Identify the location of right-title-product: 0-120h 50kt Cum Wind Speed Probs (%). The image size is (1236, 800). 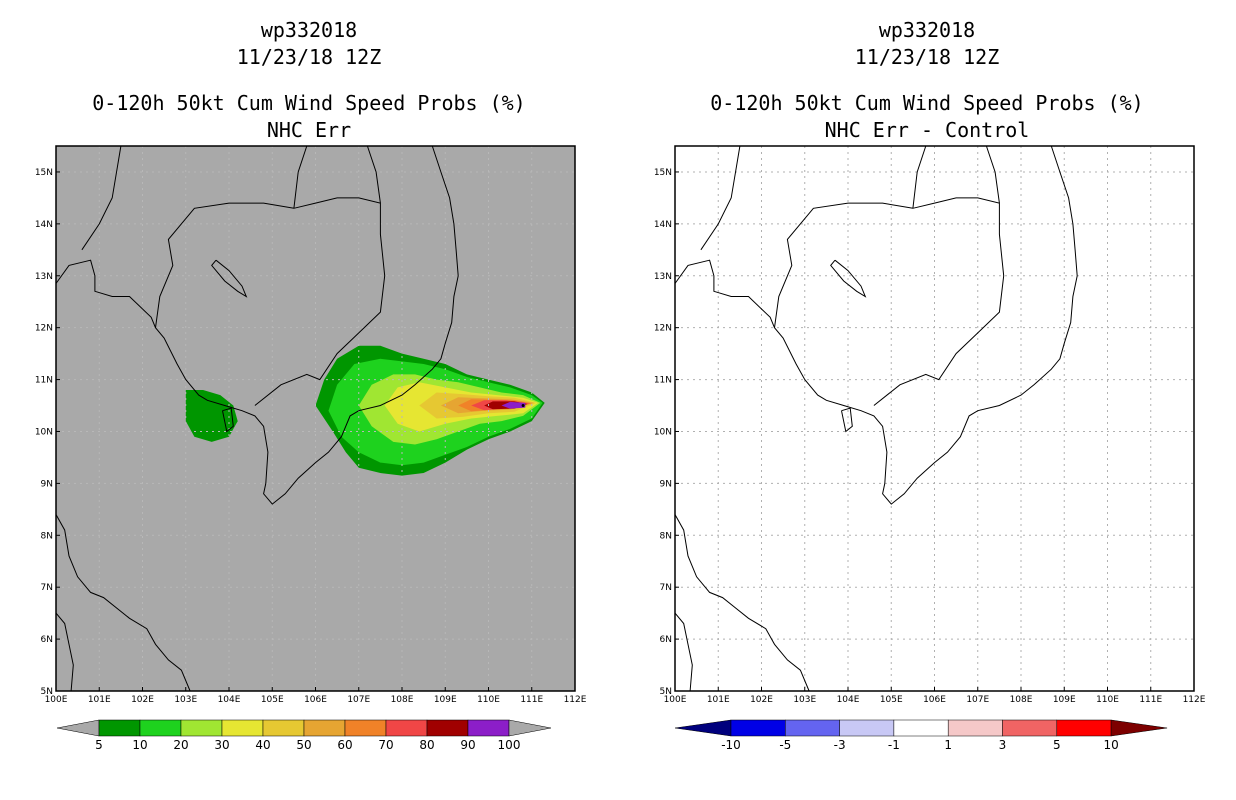
(927, 103).